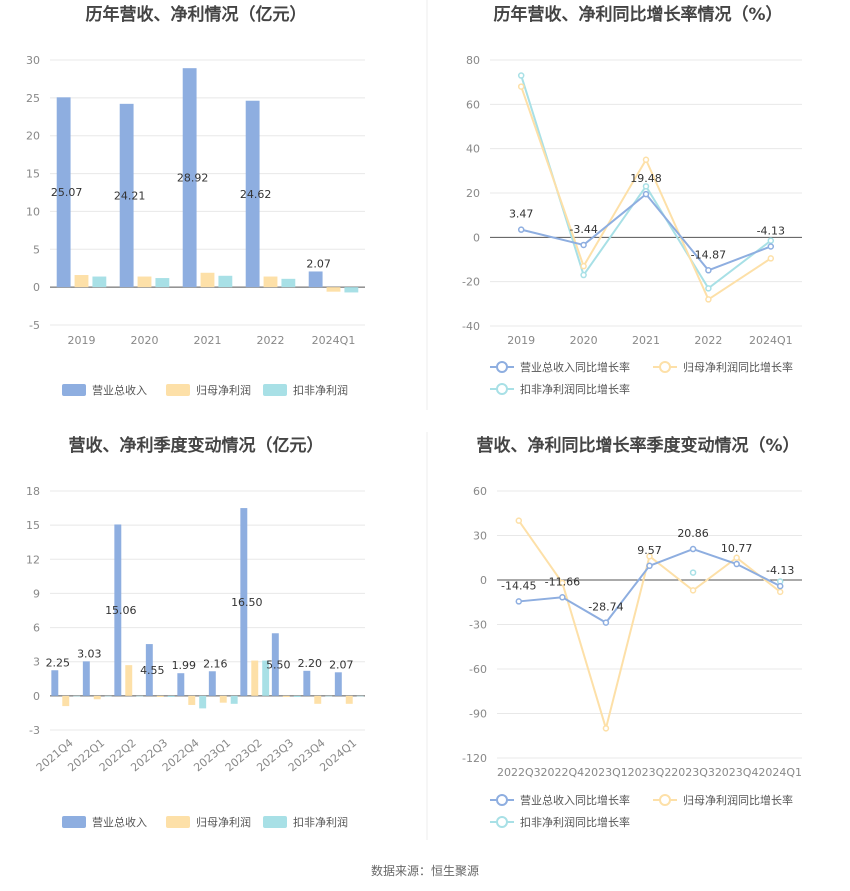 The image size is (850, 891). I want to click on bar-1-2020, so click(126, 195).